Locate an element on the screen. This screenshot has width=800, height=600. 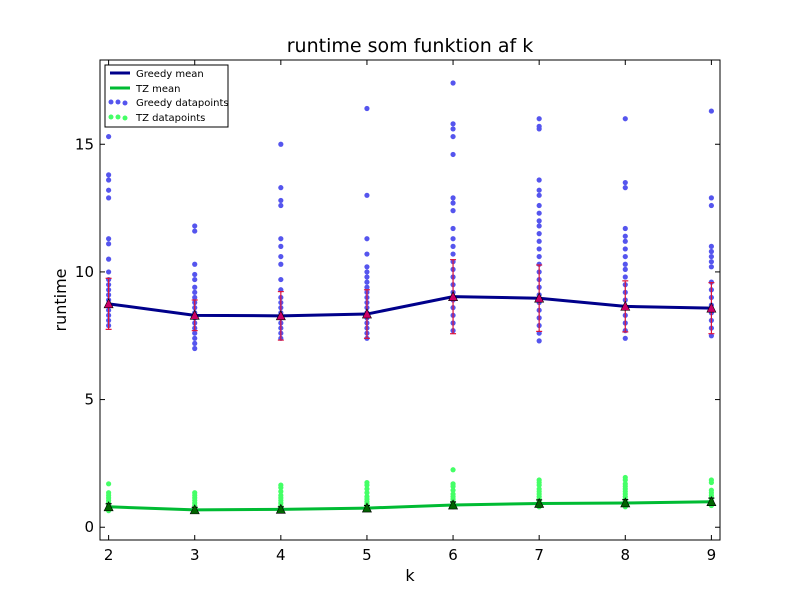
legend-tz-mean-label: TZ mean is located at coordinates (158, 89).